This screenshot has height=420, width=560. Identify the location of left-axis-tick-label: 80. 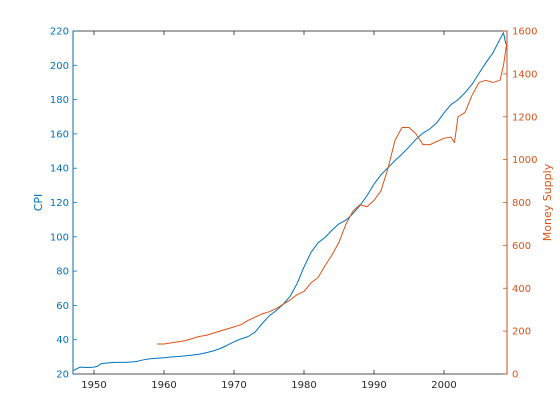
(62, 272).